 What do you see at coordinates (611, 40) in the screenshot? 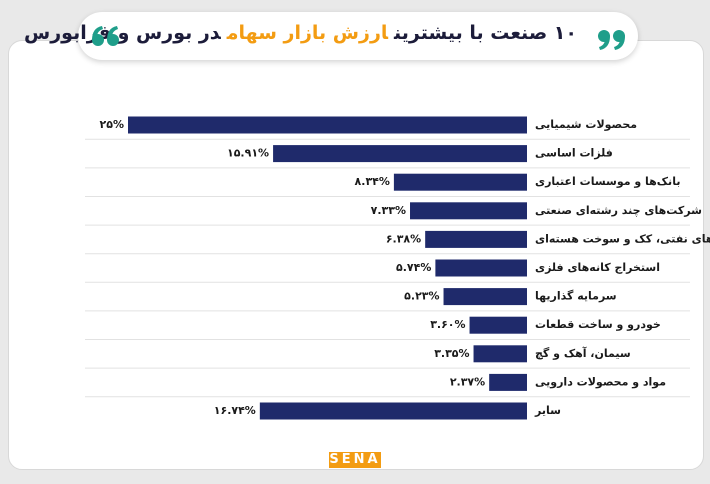
I see `quote-right` at bounding box center [611, 40].